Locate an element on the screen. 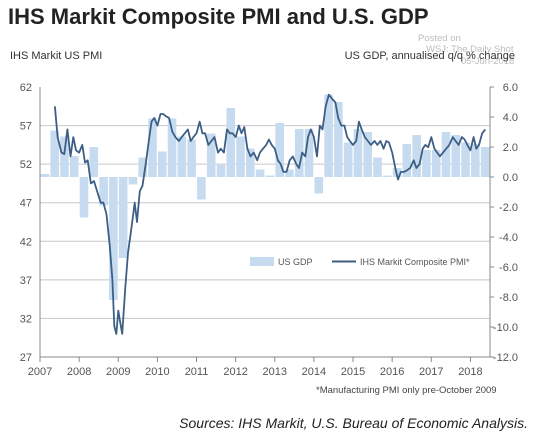  x-tick-label: 2008 is located at coordinates (79, 372).